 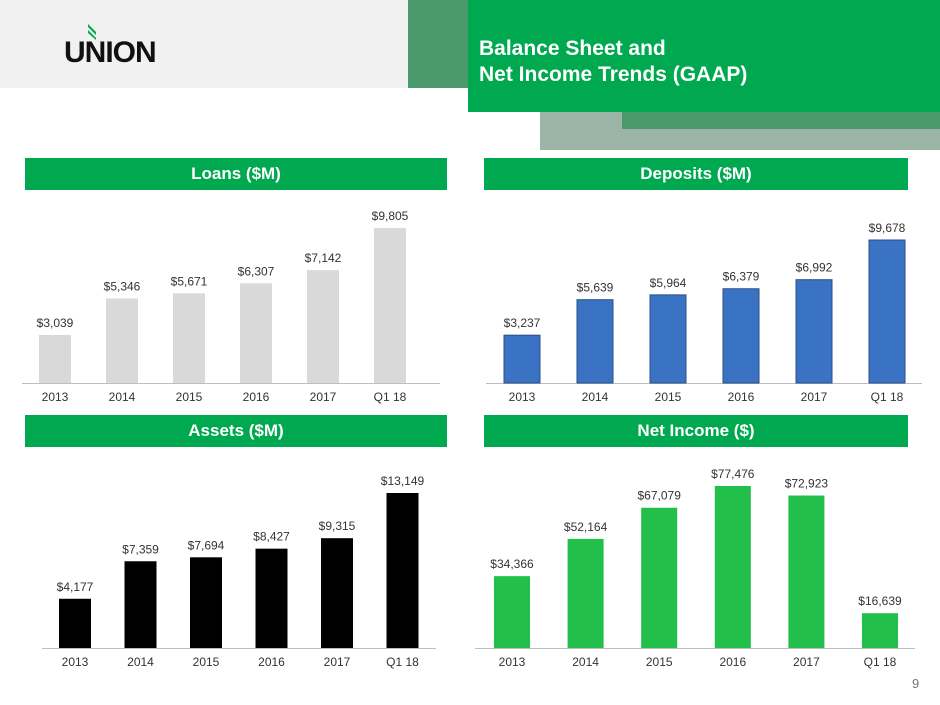 I want to click on loans-tick-label: 2017, so click(x=323, y=397).